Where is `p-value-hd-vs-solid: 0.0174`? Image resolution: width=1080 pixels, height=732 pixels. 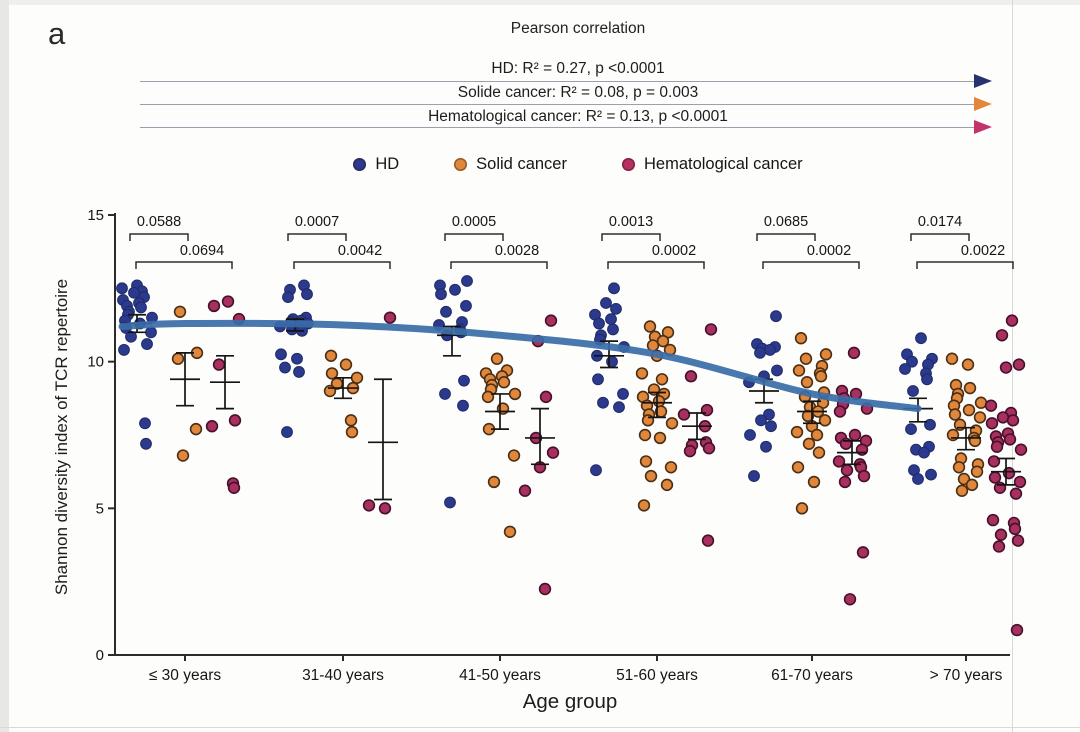
p-value-hd-vs-solid: 0.0174 is located at coordinates (940, 222).